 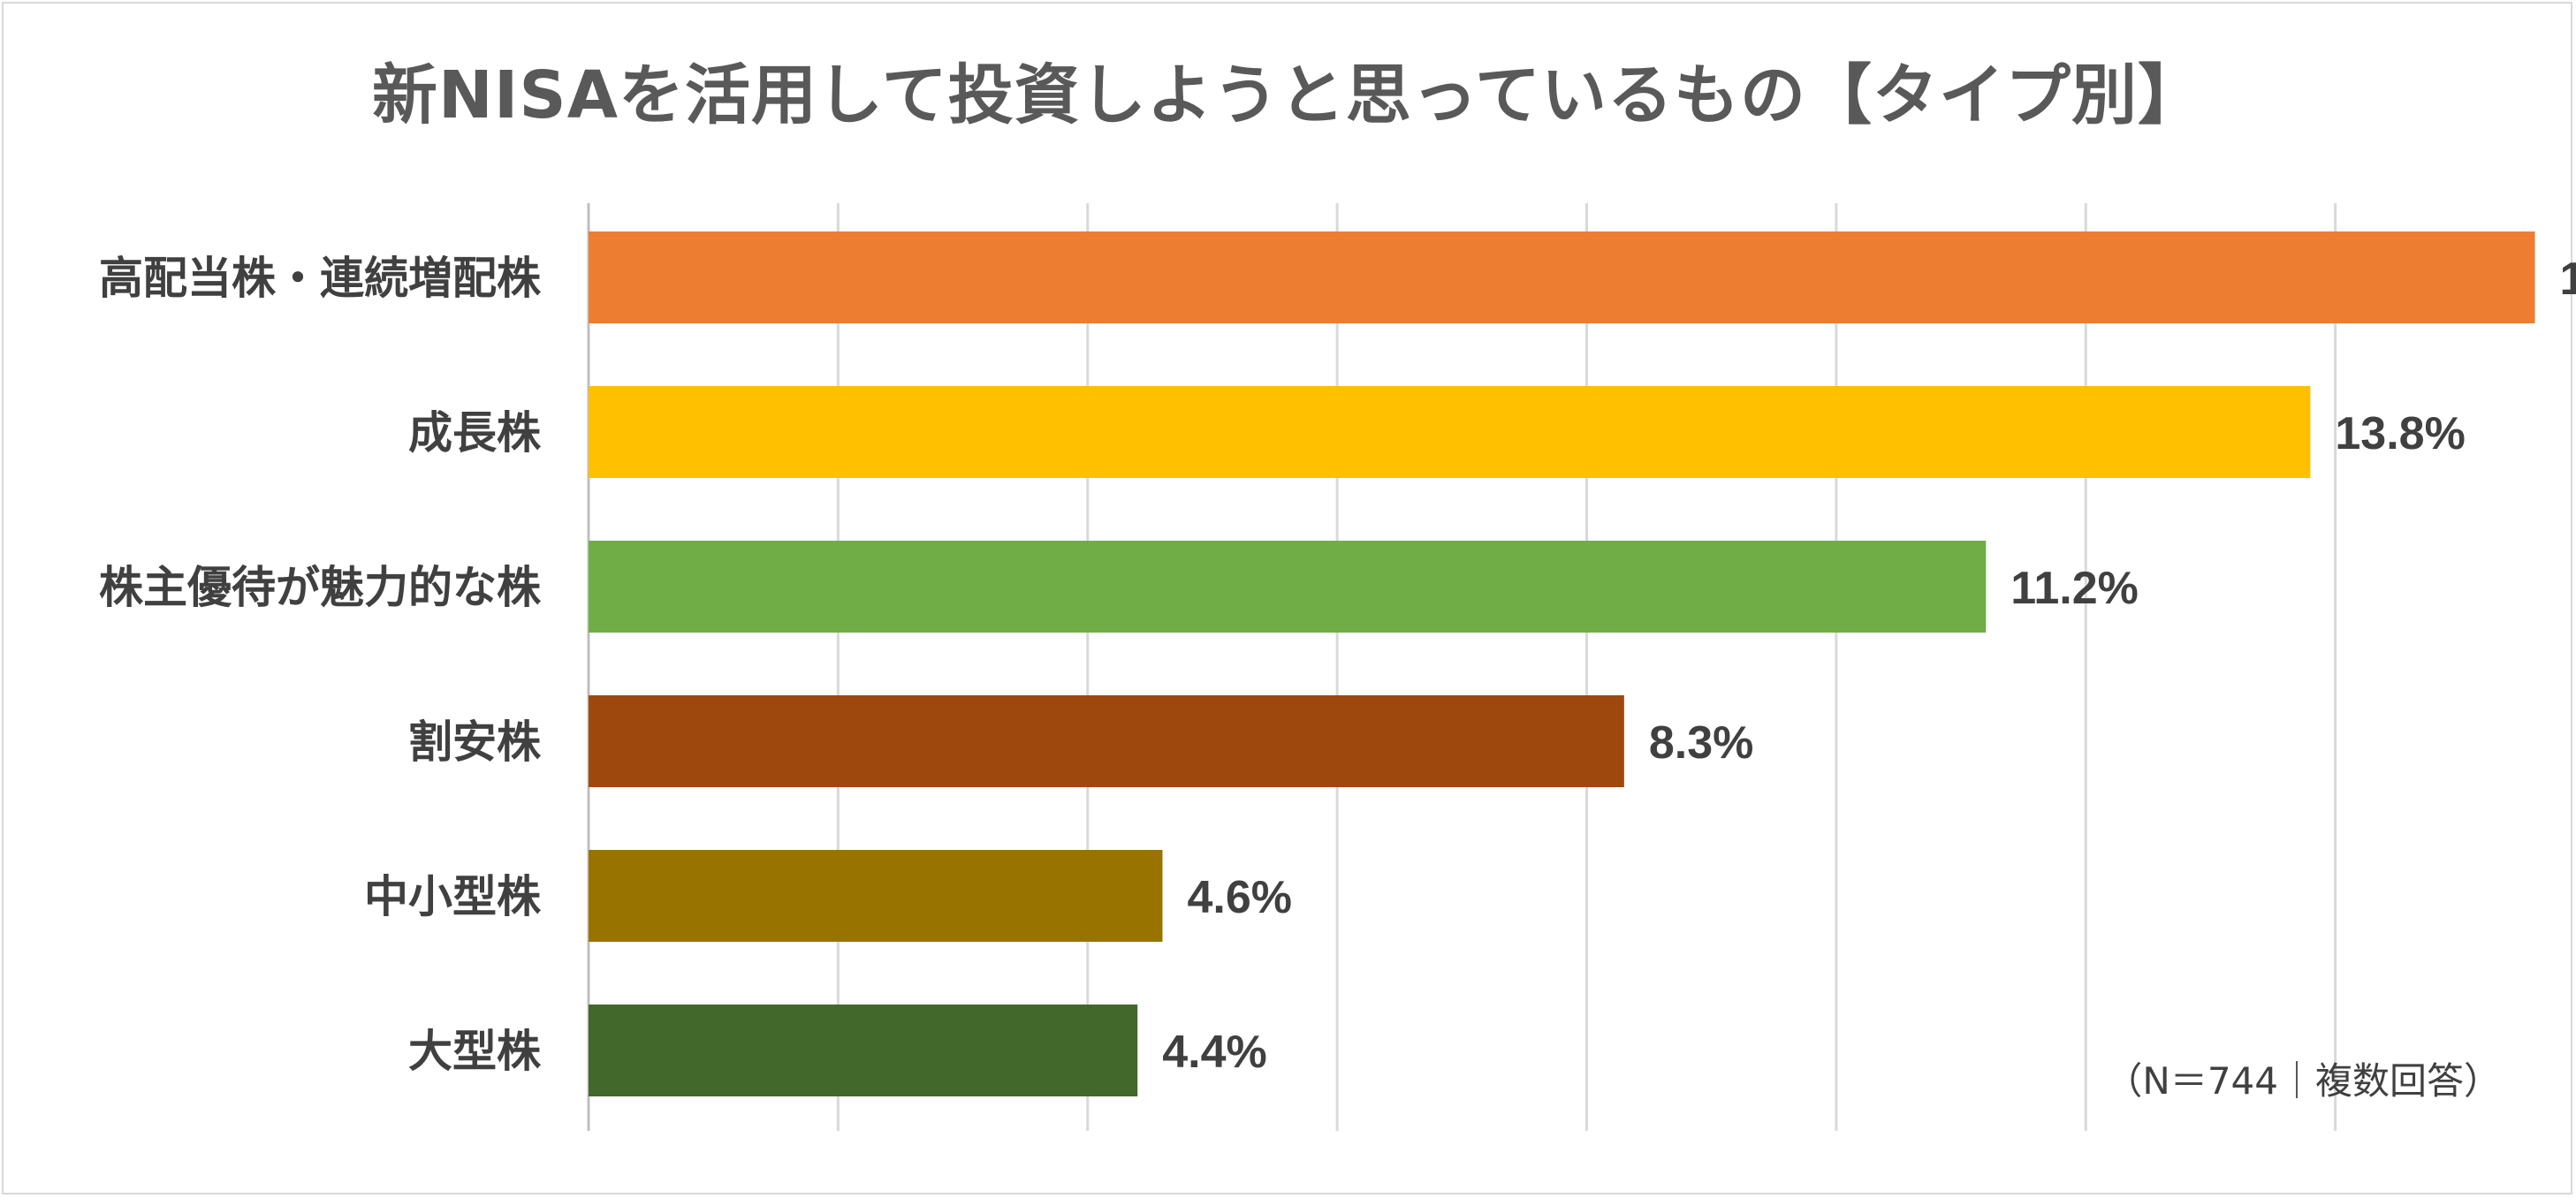 What do you see at coordinates (2303, 1081) in the screenshot?
I see `sample-size-note: （N＝744｜複数回答）` at bounding box center [2303, 1081].